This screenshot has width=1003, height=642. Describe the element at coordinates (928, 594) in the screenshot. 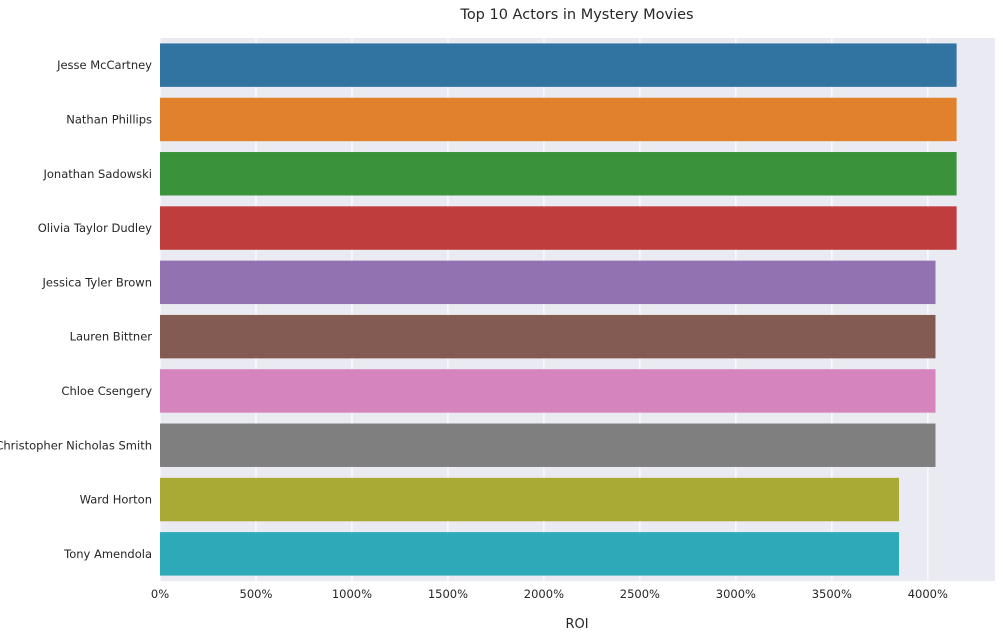

I see `x-tick-label: 4000%` at that location.